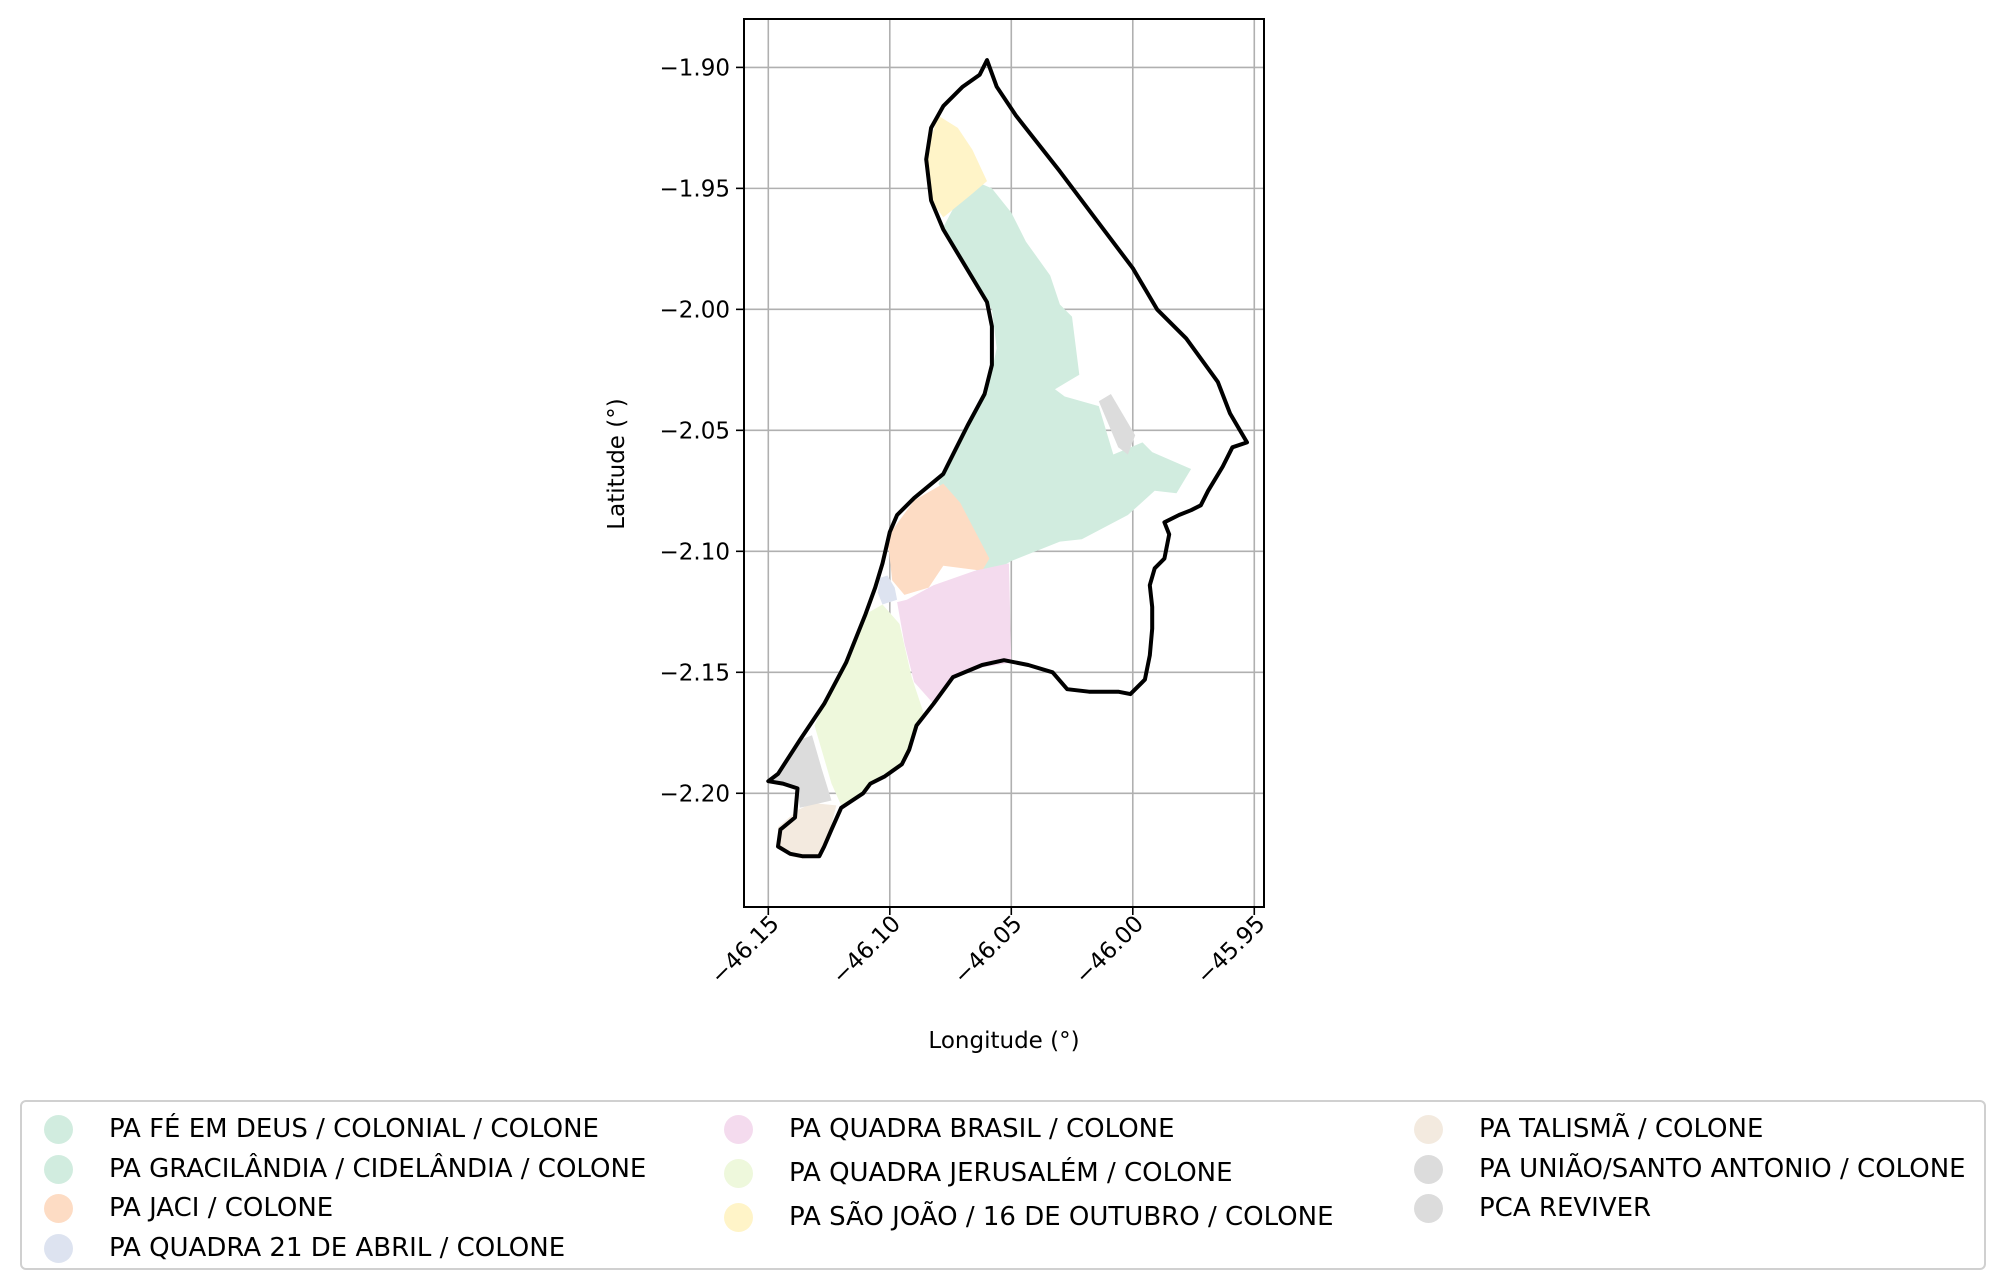  Describe the element at coordinates (982, 1129) in the screenshot. I see `legend-label: PA QUADRA BRASIL / COLONE` at that location.